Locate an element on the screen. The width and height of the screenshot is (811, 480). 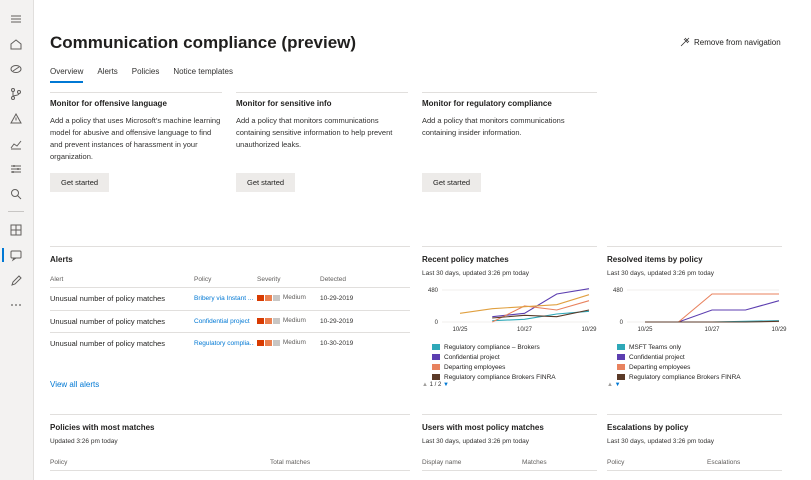
tab-overview: Overview is located at coordinates (67, 75).